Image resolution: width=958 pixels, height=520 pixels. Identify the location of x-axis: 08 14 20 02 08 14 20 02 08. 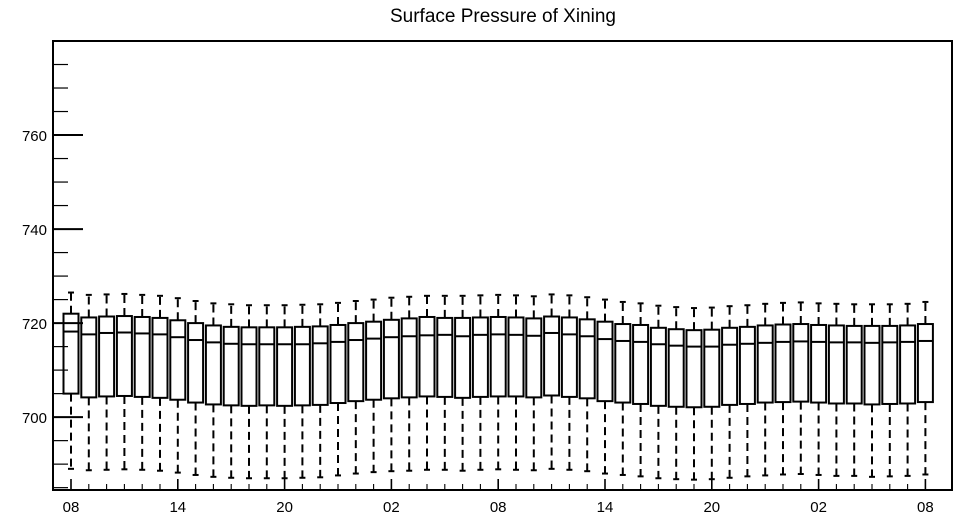
(498, 497).